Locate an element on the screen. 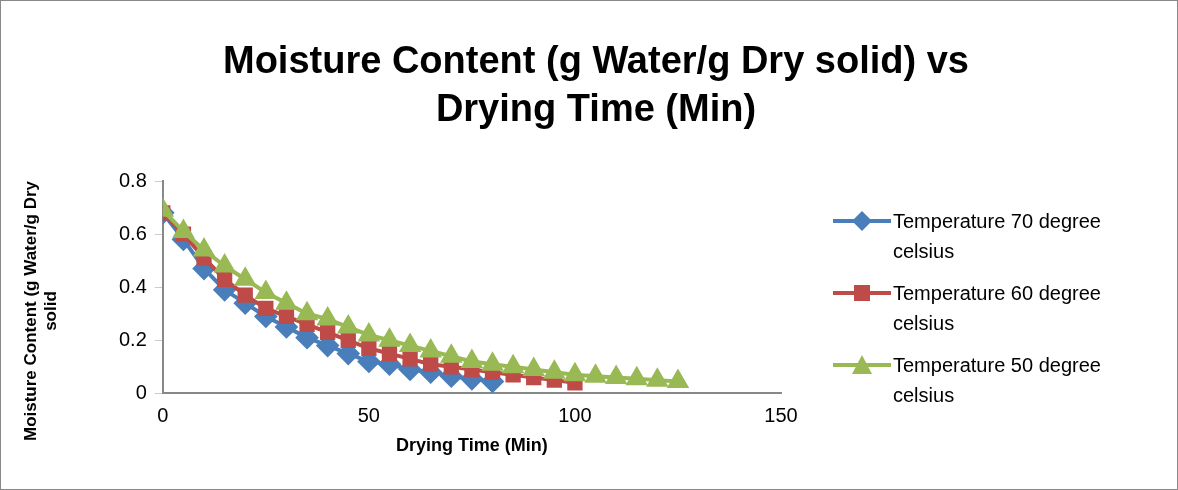  x-tick-label: 100 is located at coordinates (575, 414).